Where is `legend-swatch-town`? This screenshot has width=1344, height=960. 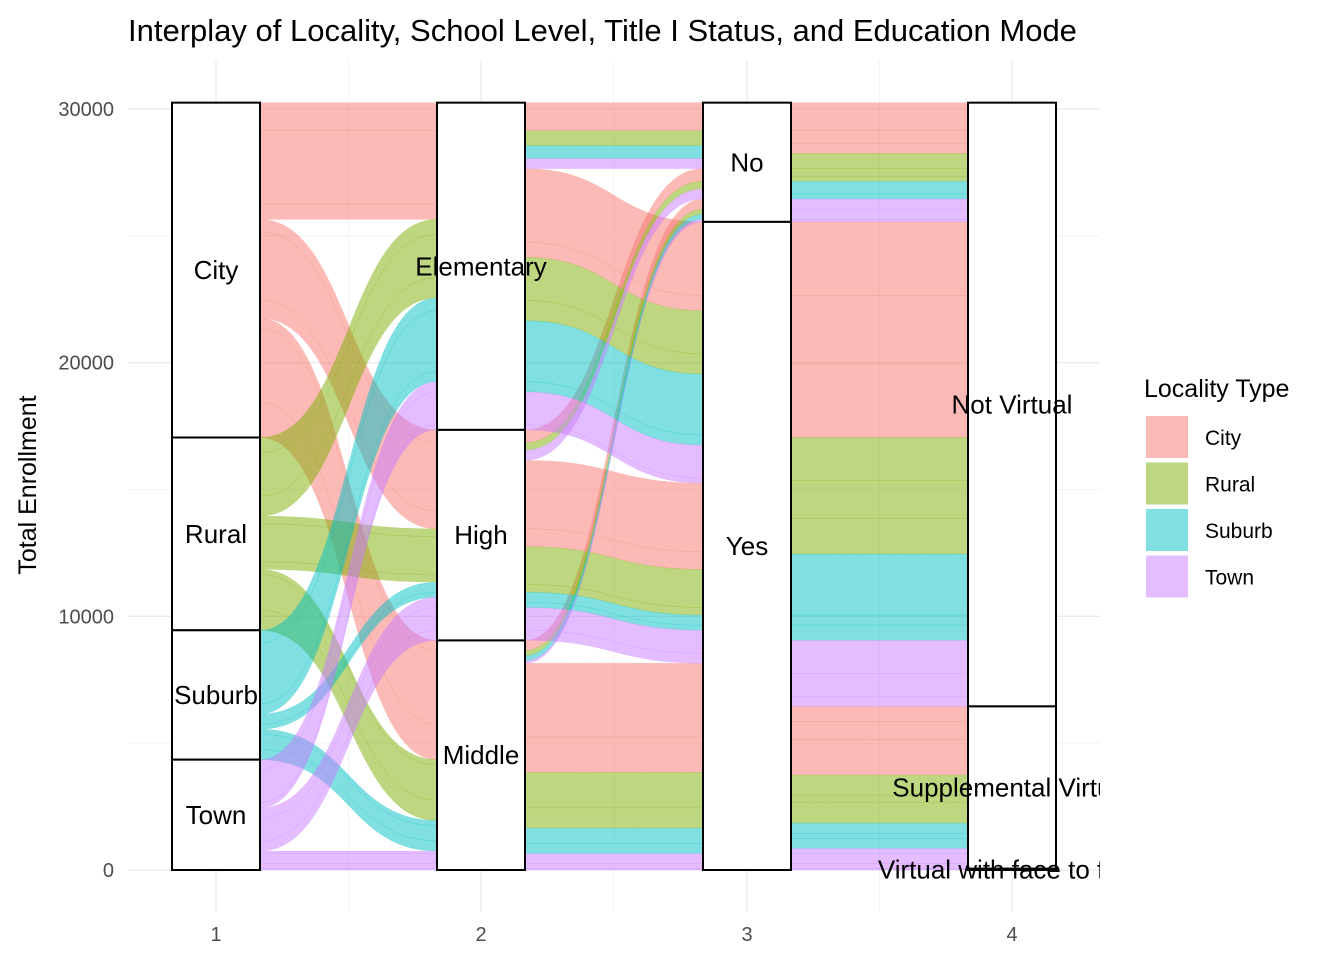 legend-swatch-town is located at coordinates (1167, 576).